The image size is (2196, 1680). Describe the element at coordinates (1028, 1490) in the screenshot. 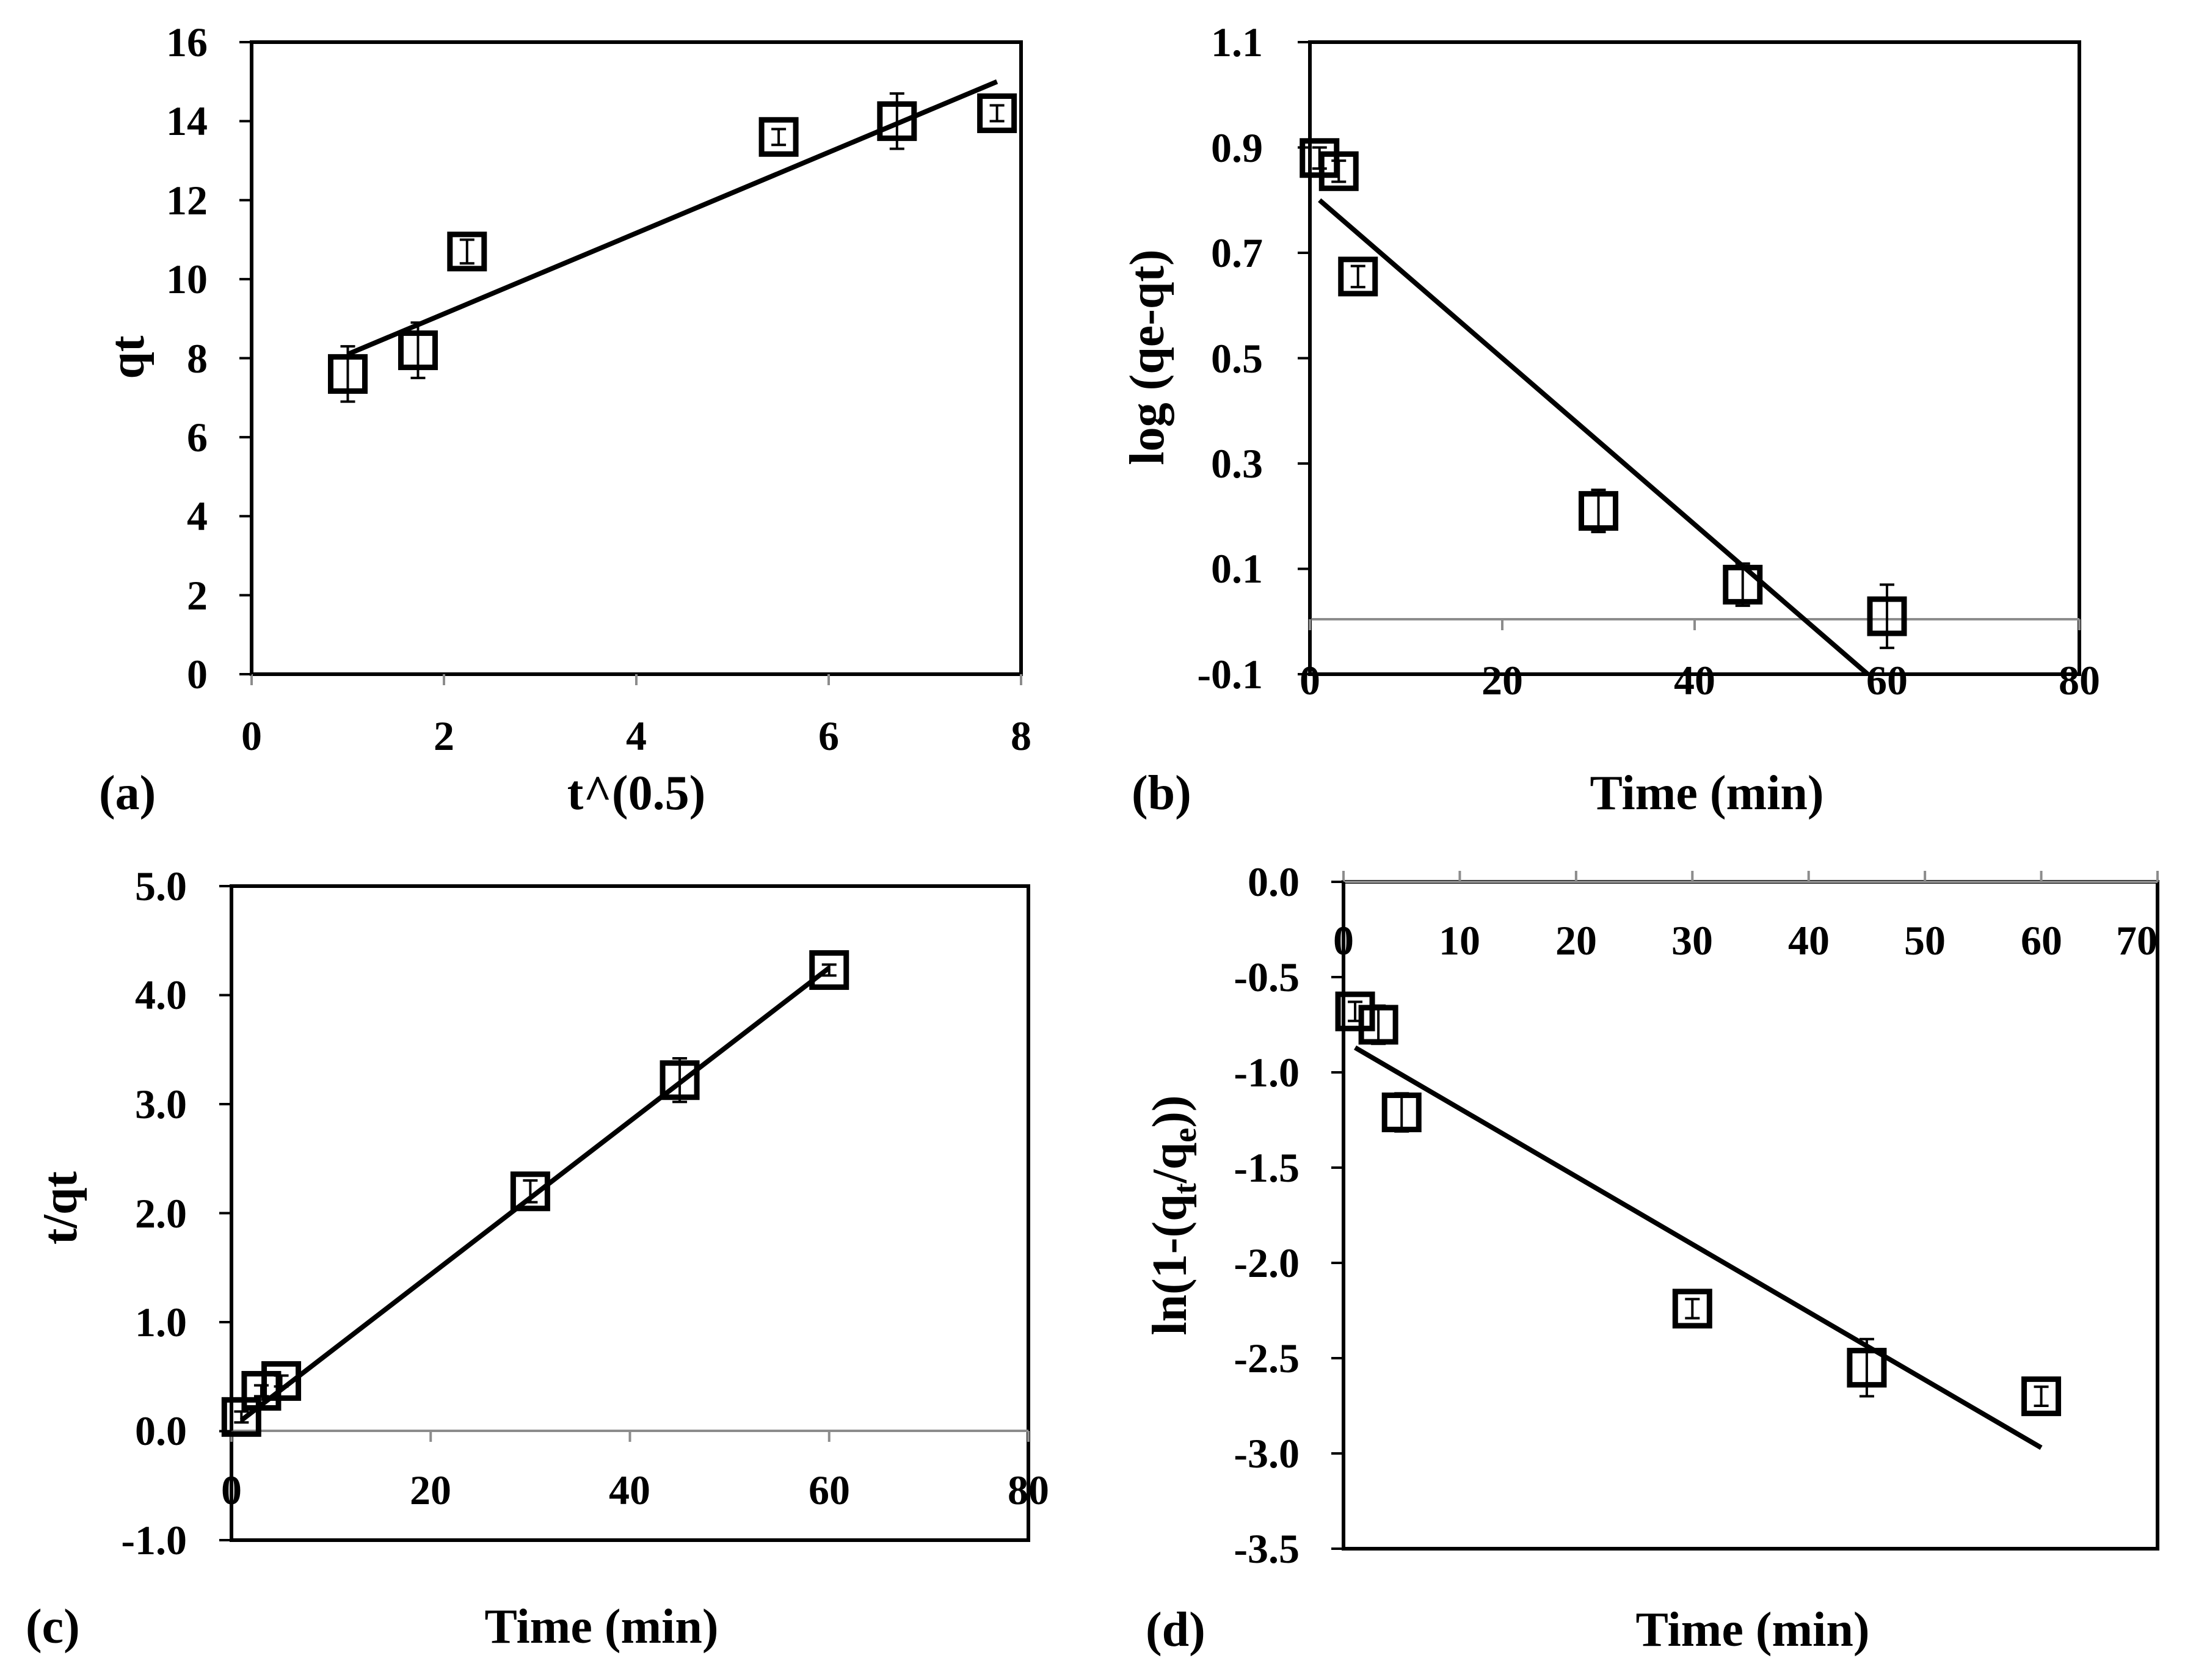

I see `panel-c-x-tick-label: 80` at that location.